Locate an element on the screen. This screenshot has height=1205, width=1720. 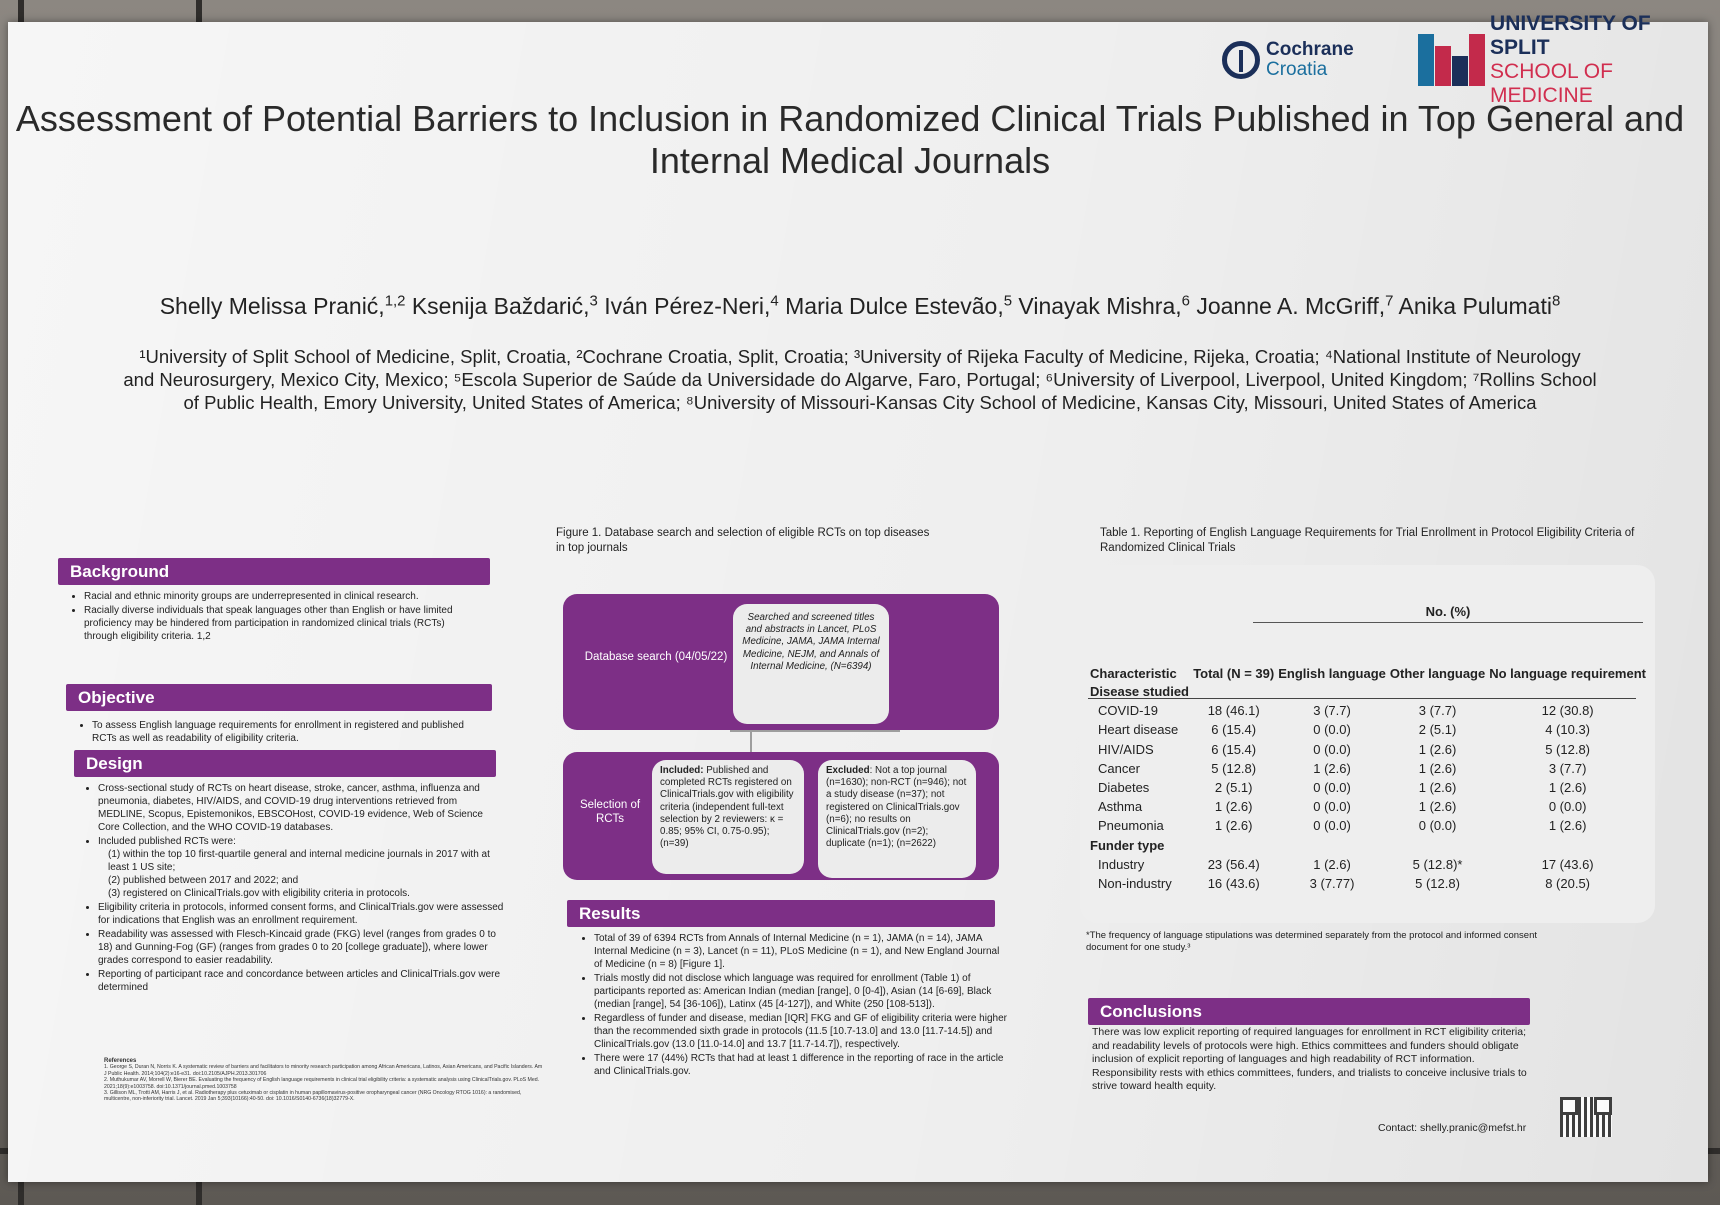
table-group-header: No. (%) is located at coordinates (1448, 613).